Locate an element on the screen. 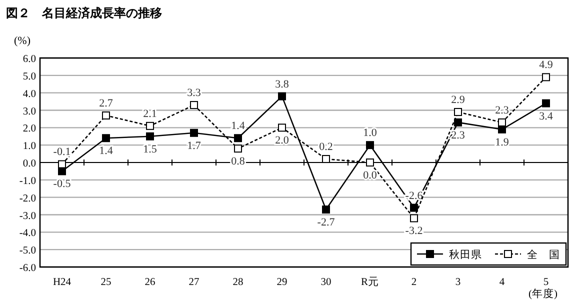  data-label: 2.0 is located at coordinates (282, 140).